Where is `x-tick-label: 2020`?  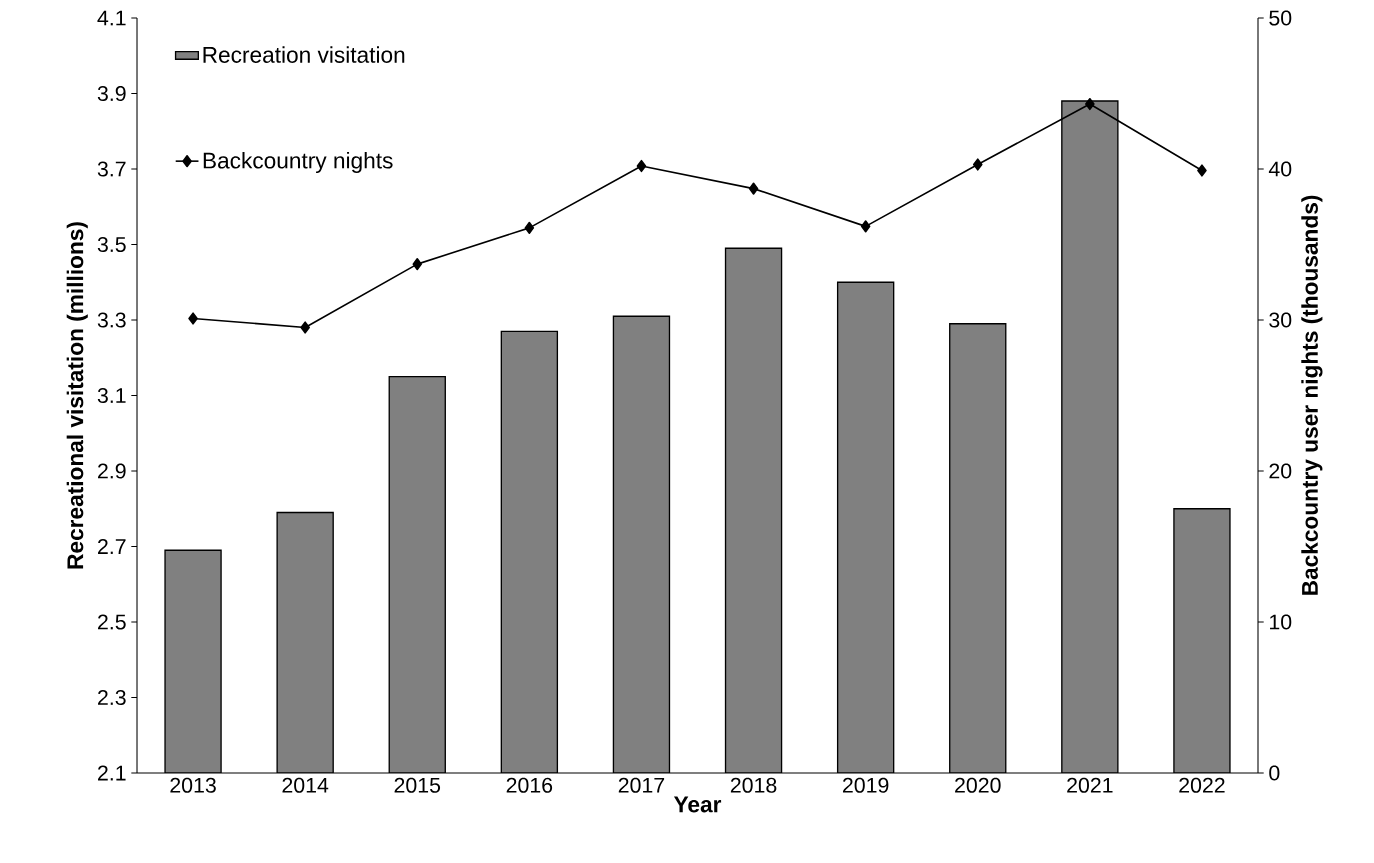 x-tick-label: 2020 is located at coordinates (978, 785).